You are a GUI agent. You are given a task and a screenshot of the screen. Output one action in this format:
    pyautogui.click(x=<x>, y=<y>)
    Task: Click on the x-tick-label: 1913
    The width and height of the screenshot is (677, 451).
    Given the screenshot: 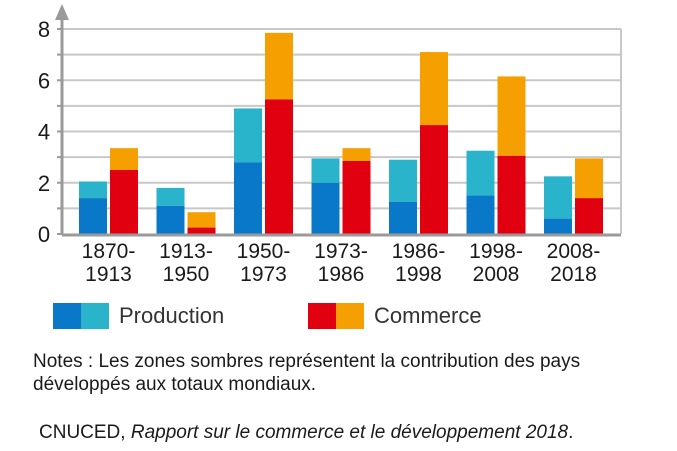 What is the action you would take?
    pyautogui.click(x=108, y=274)
    